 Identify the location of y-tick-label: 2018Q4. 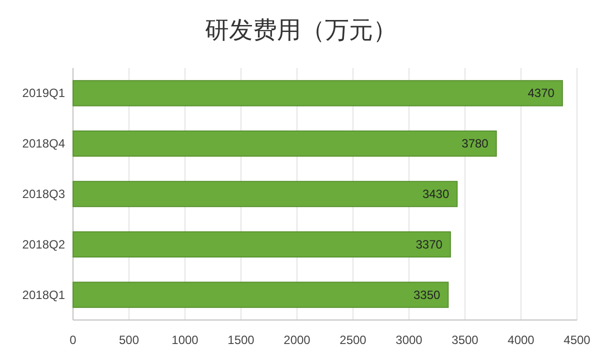
(44, 143).